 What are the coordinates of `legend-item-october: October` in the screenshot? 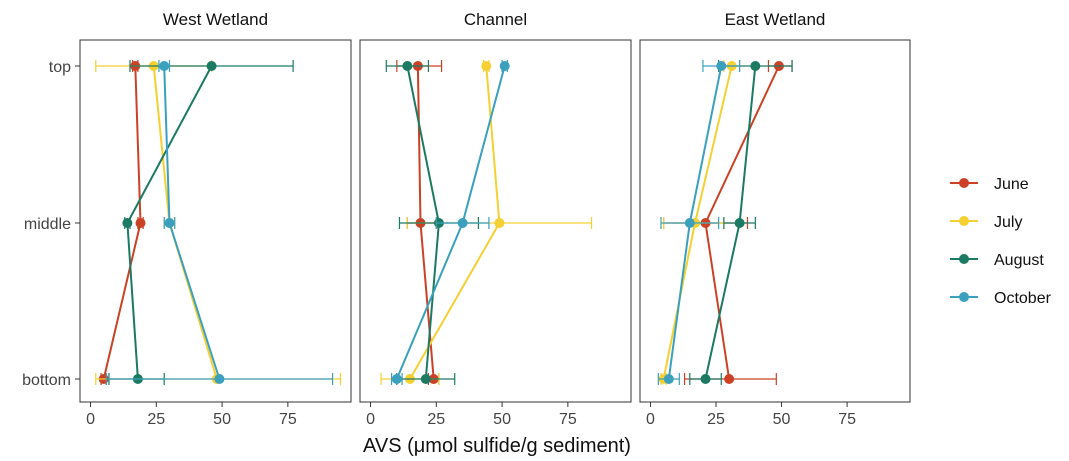 It's located at (1001, 298).